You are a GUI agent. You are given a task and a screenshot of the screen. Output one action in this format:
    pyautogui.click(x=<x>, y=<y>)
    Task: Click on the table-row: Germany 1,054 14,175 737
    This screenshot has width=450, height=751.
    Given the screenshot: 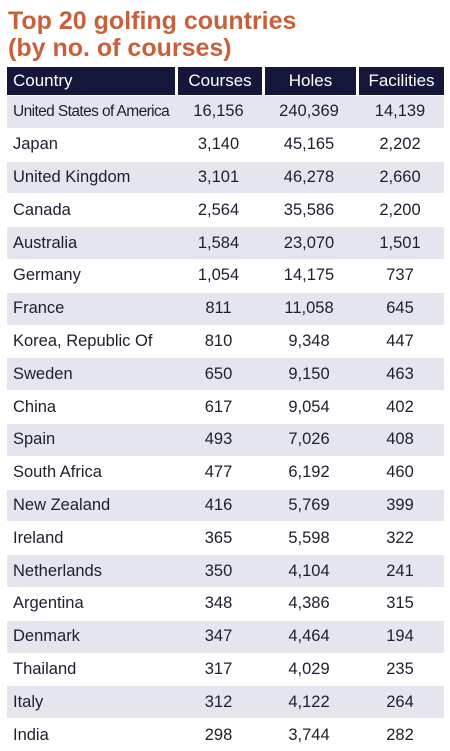 What is the action you would take?
    pyautogui.click(x=225, y=275)
    